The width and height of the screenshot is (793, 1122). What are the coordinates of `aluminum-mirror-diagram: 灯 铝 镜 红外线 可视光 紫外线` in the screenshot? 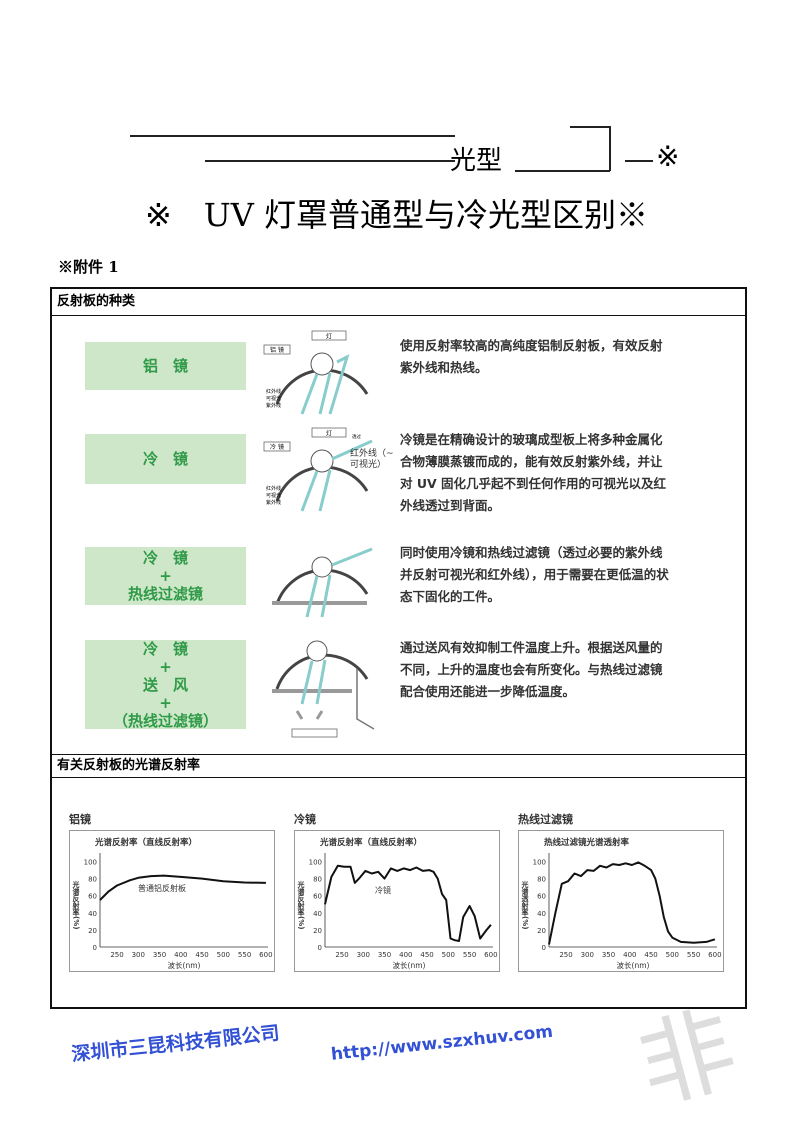 It's located at (316, 372).